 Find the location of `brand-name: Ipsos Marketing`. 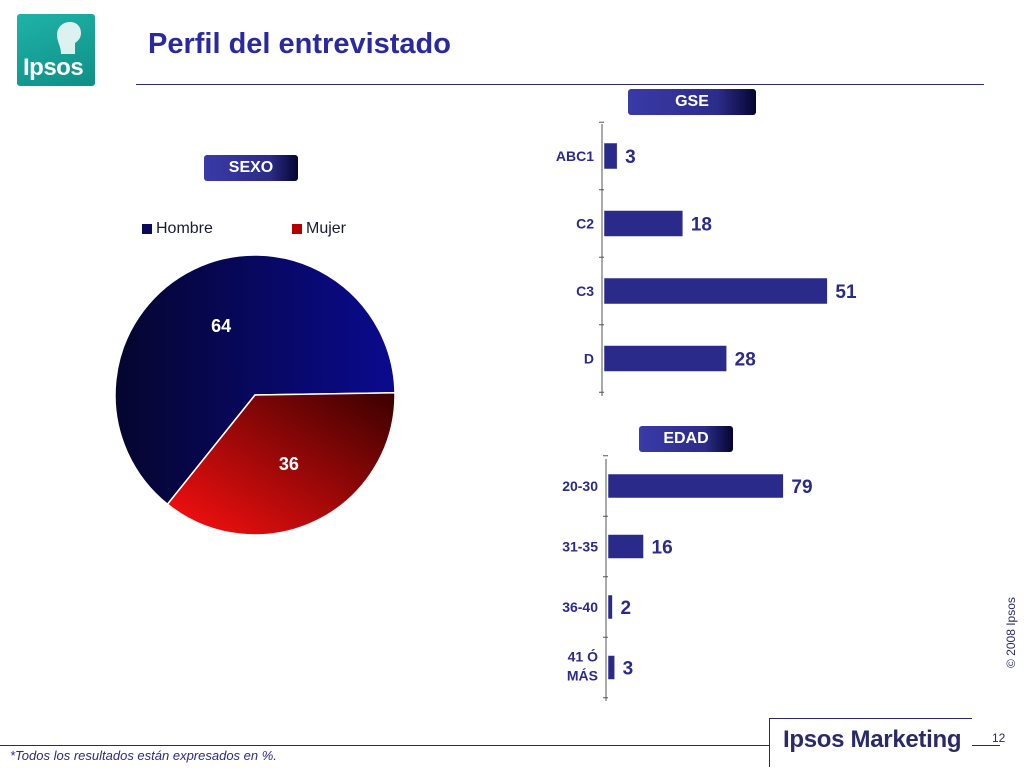

brand-name: Ipsos Marketing is located at coordinates (872, 739).